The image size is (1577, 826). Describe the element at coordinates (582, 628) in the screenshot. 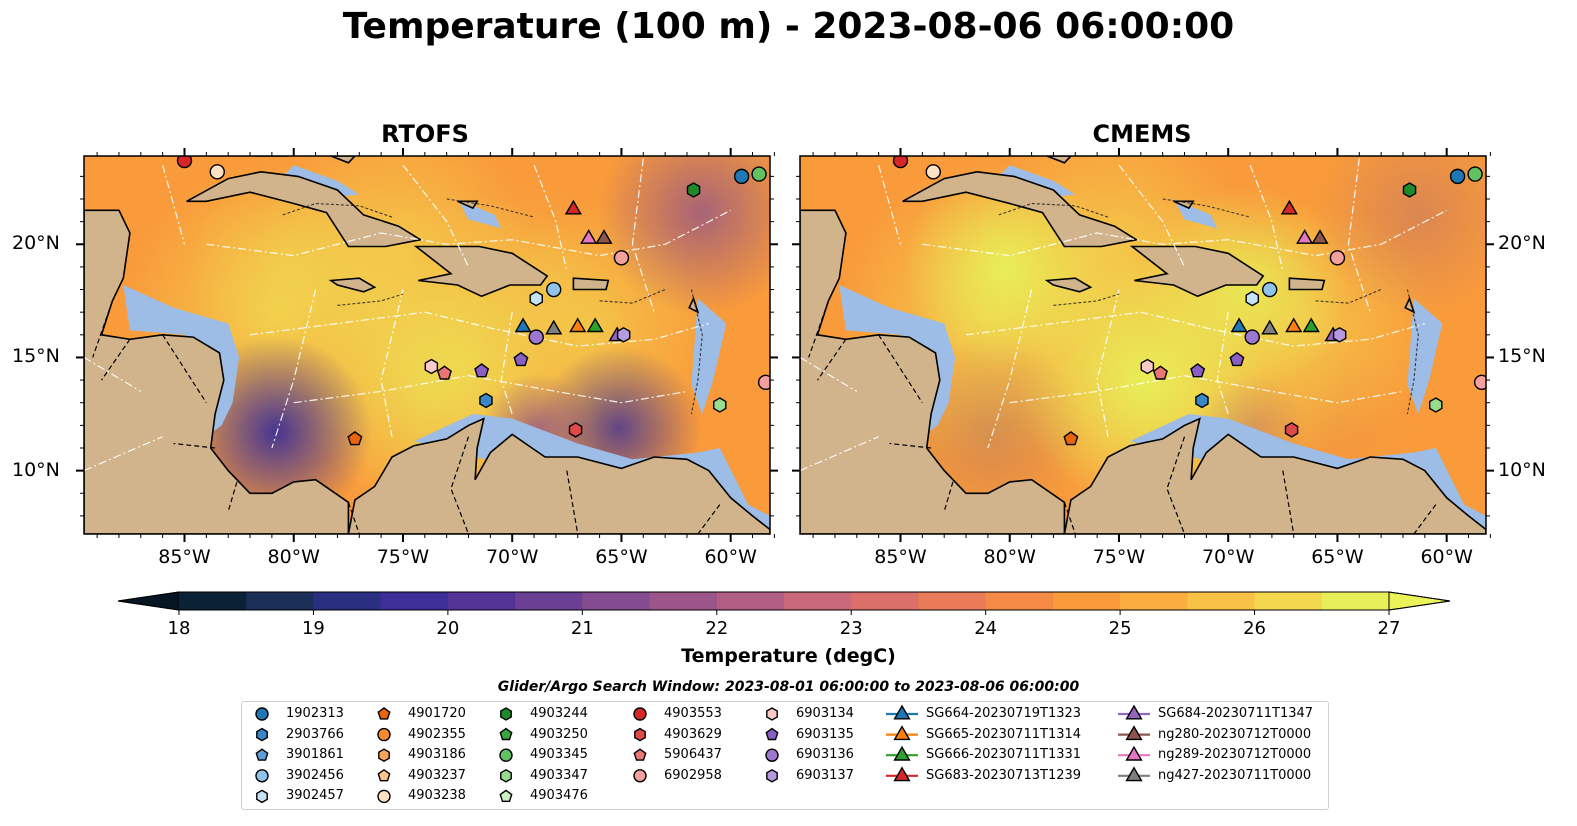

I see `colorbar-tick-label: 21` at that location.